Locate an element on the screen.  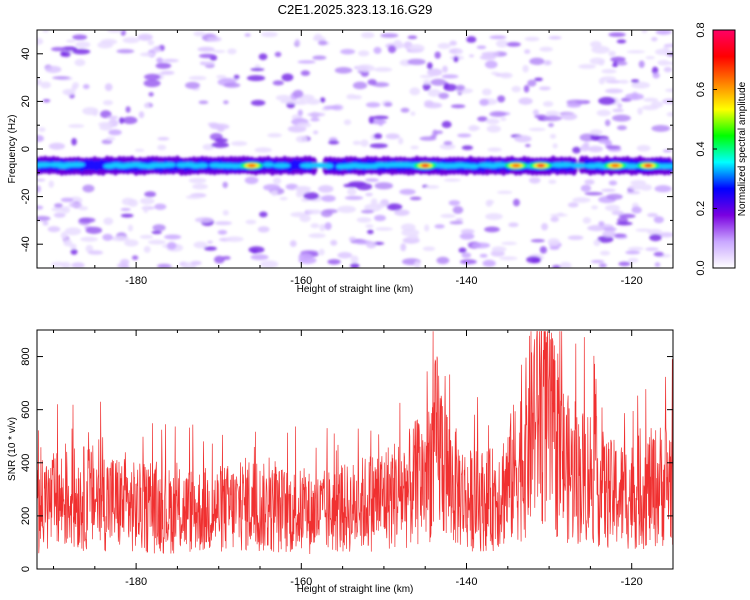
y-tick-label: 400 is located at coordinates (26, 463).